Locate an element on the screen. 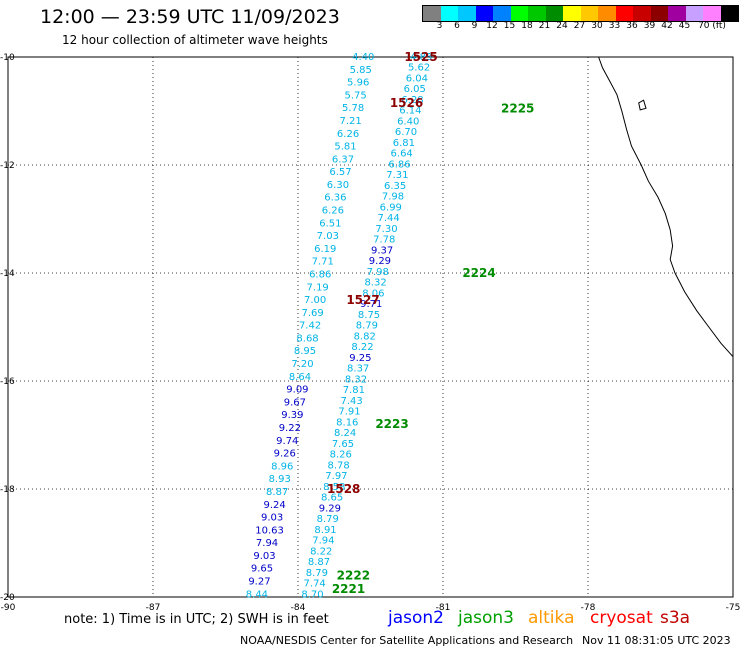 The width and height of the screenshot is (740, 650). wave-height-value: 6.26 is located at coordinates (348, 134).